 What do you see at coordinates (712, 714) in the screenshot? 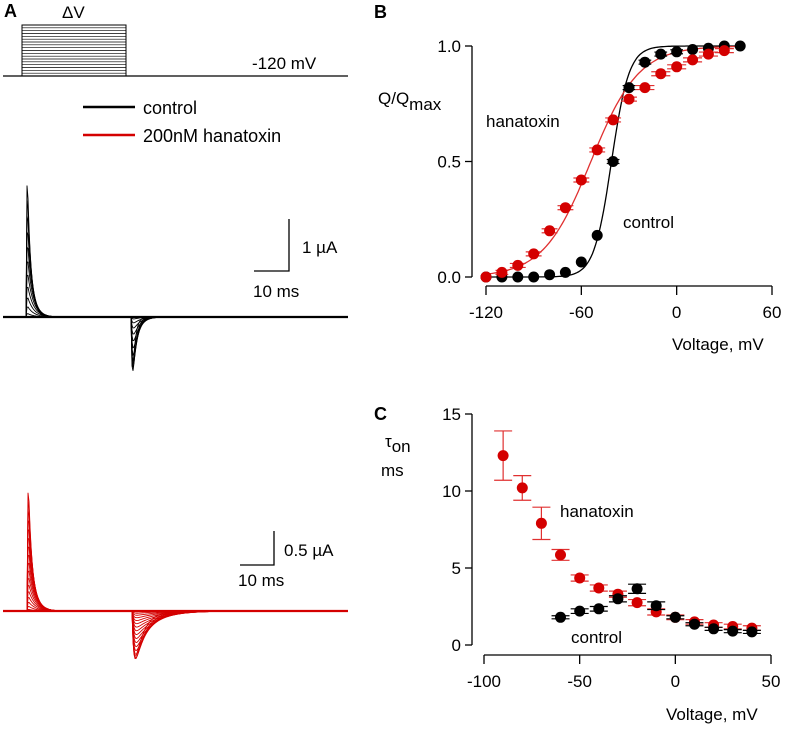
I see `panel-c-xlabel: Voltage, mV` at bounding box center [712, 714].